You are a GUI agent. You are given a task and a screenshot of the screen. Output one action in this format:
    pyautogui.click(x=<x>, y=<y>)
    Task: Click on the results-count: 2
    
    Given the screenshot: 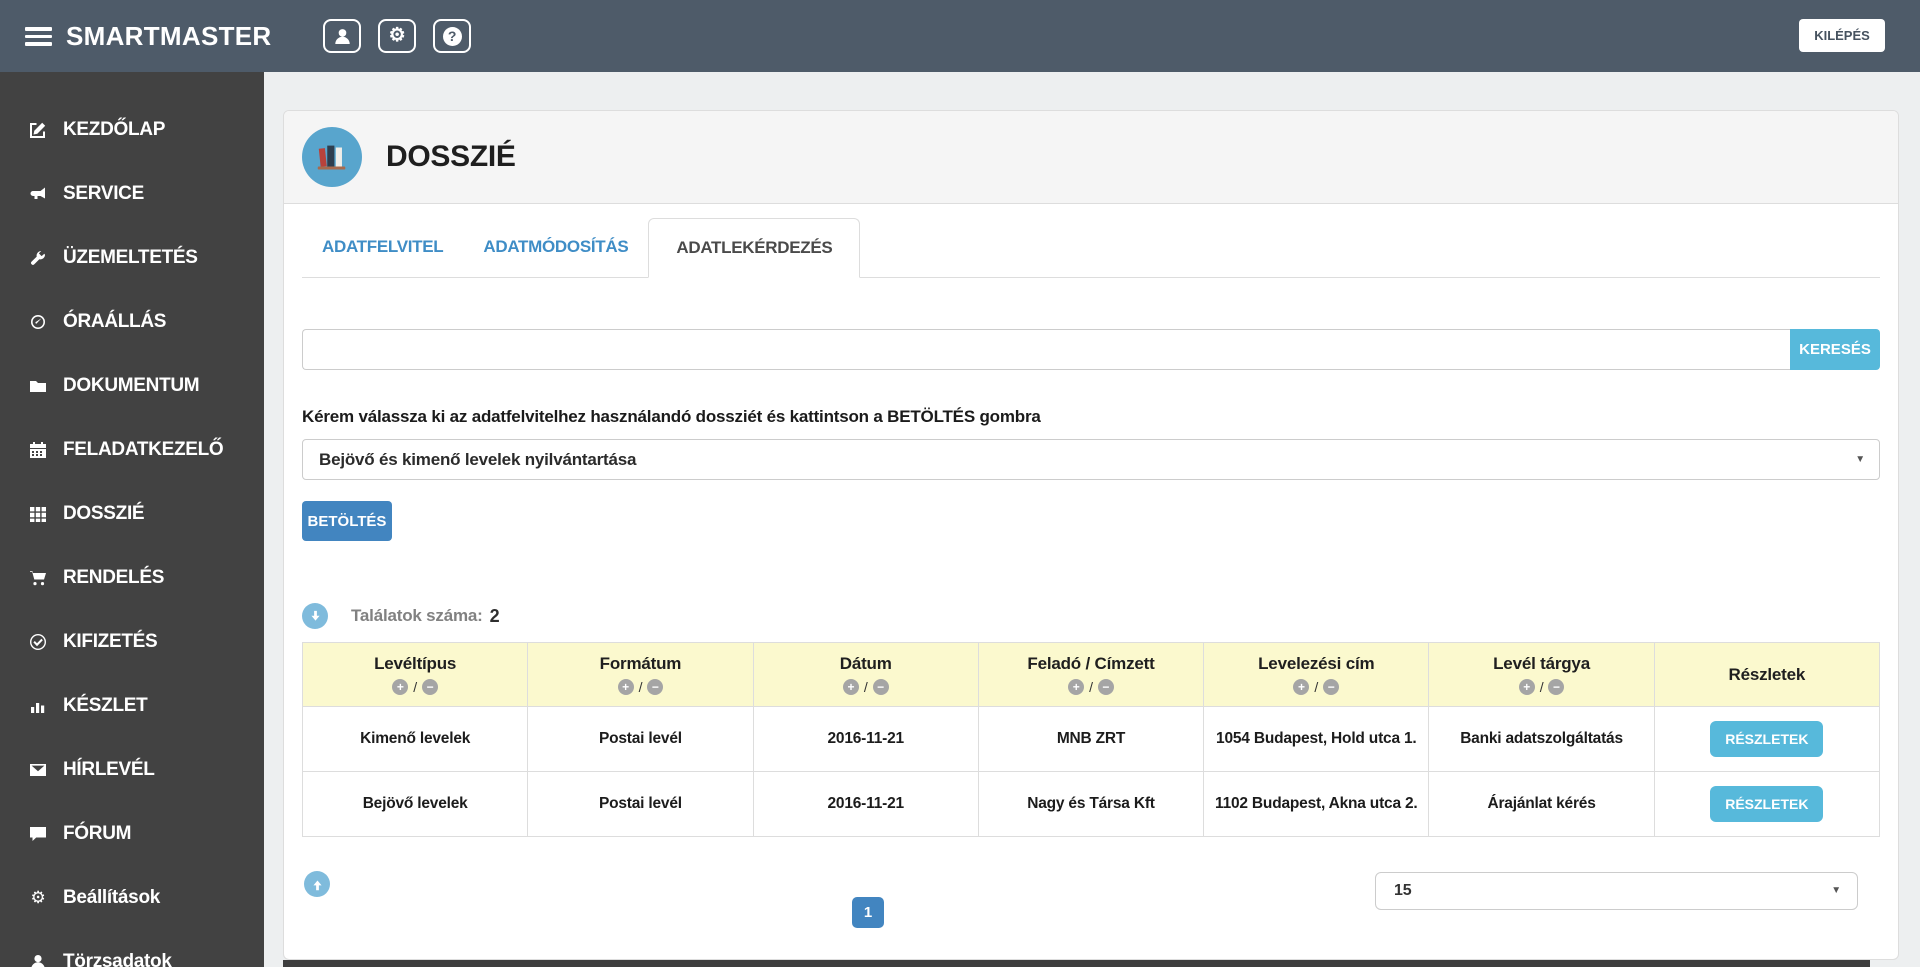 What is the action you would take?
    pyautogui.click(x=494, y=615)
    